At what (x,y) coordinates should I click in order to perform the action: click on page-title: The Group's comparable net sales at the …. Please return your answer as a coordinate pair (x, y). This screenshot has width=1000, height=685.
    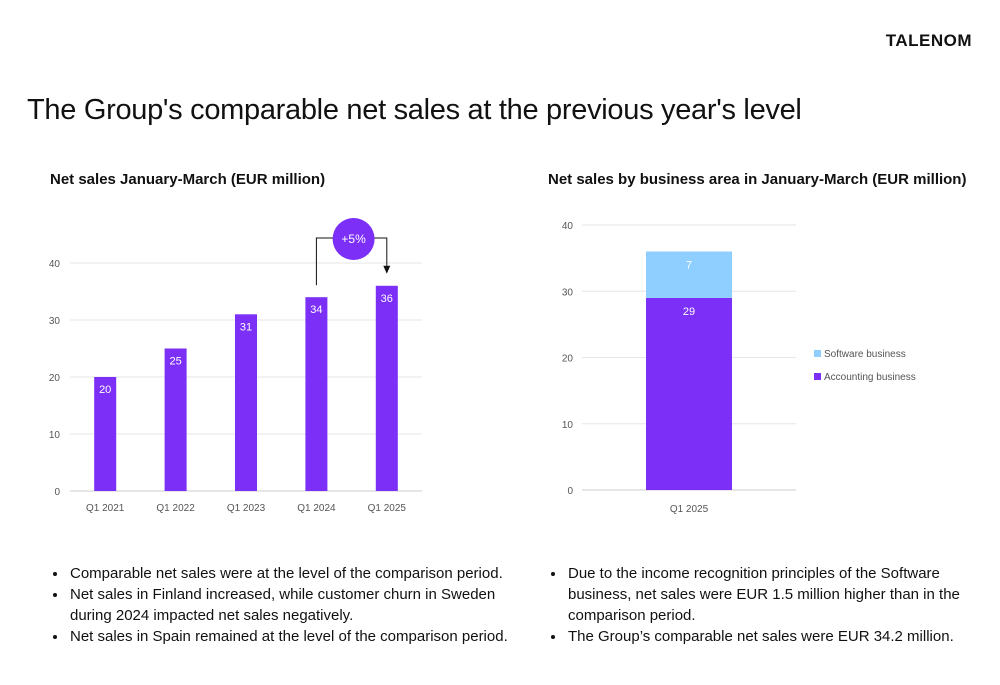
    Looking at the image, I should click on (414, 110).